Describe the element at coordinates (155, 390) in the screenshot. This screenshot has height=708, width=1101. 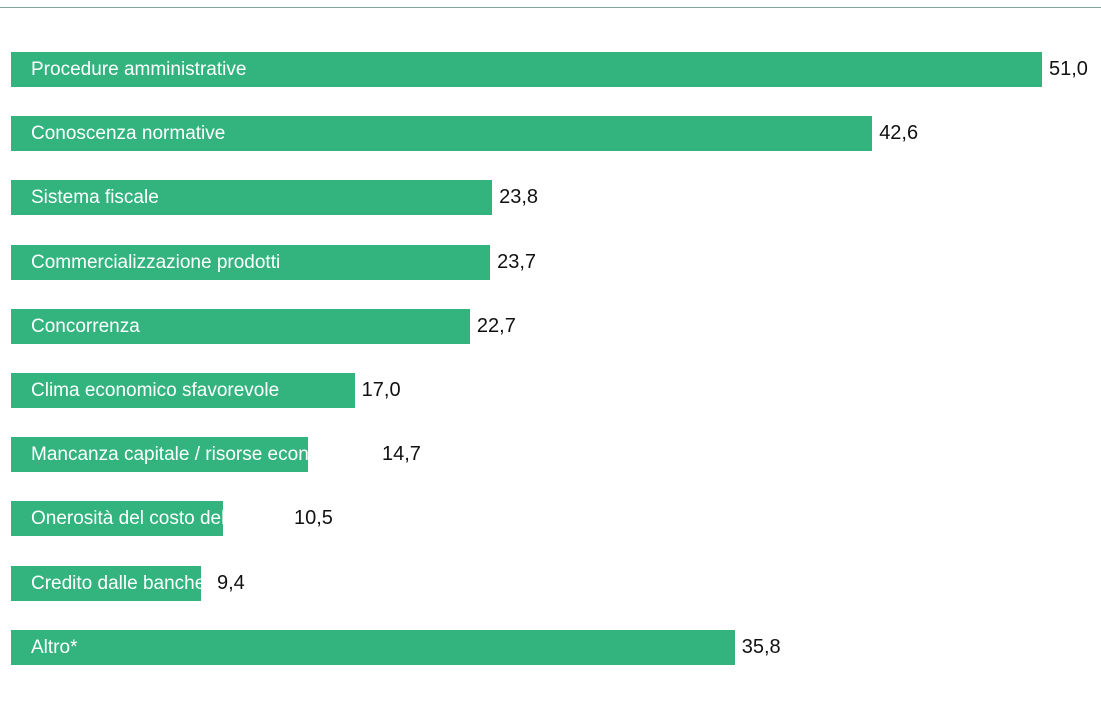
I see `category-label-6: Clima economico sfavorevole` at that location.